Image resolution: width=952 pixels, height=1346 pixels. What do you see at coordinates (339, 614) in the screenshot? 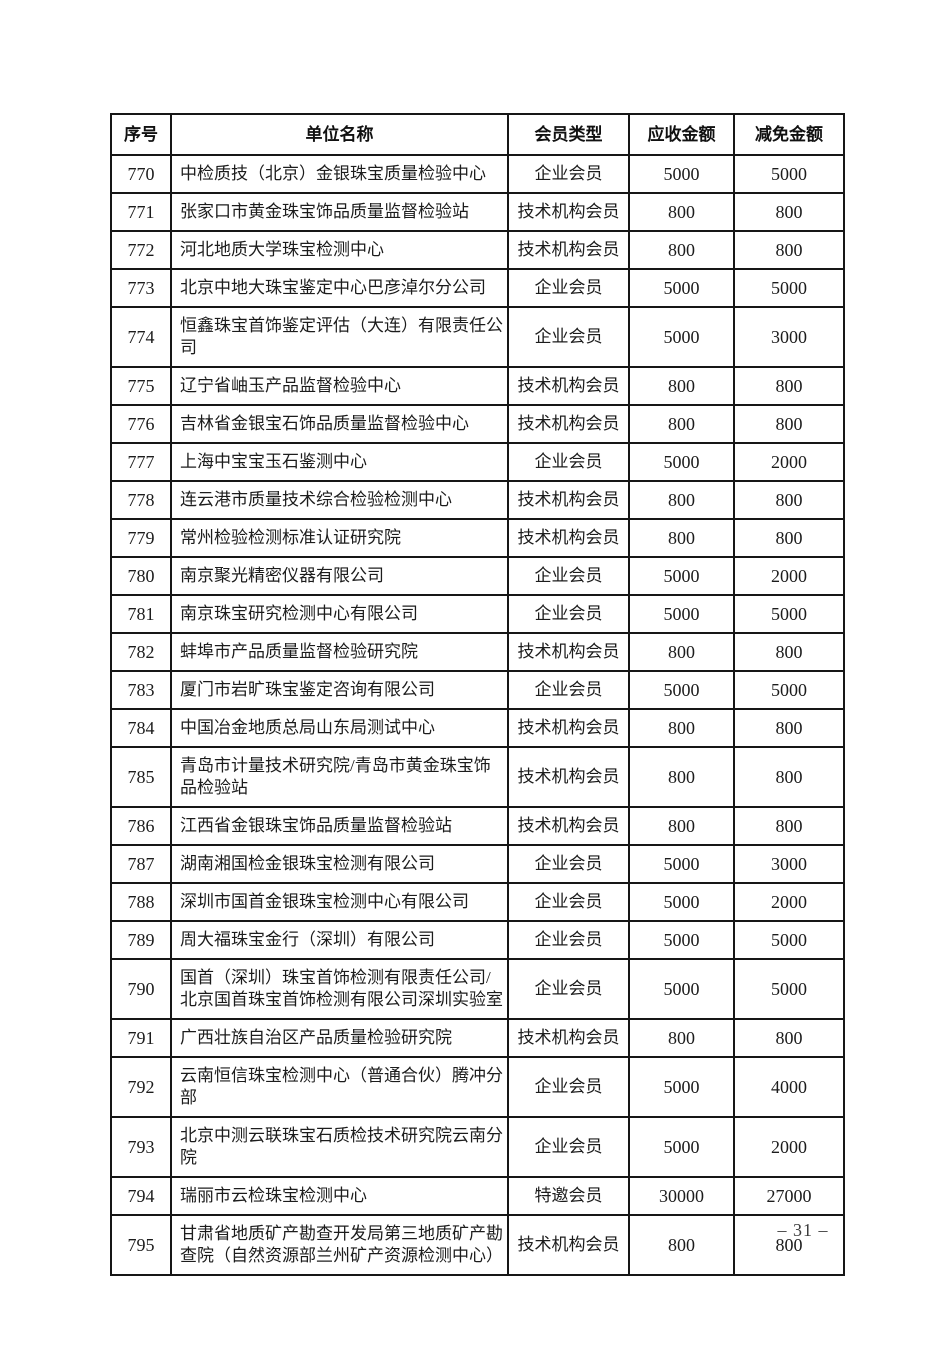
I see `cell-unit-name: 南京珠宝研究检测中心有限公司` at bounding box center [339, 614].